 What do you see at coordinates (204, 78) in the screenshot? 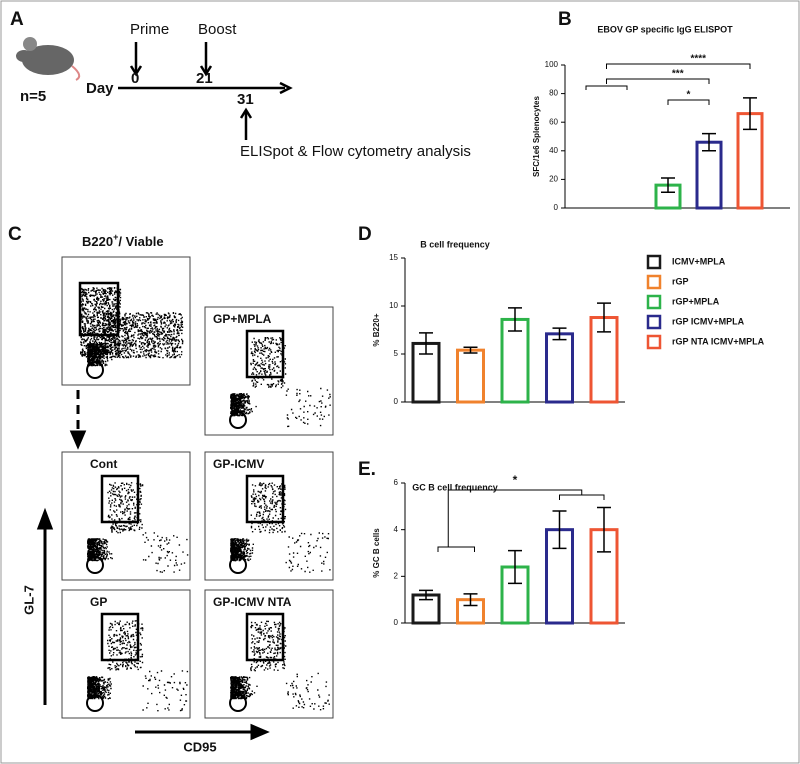
I see `day-label: 21` at bounding box center [204, 78].